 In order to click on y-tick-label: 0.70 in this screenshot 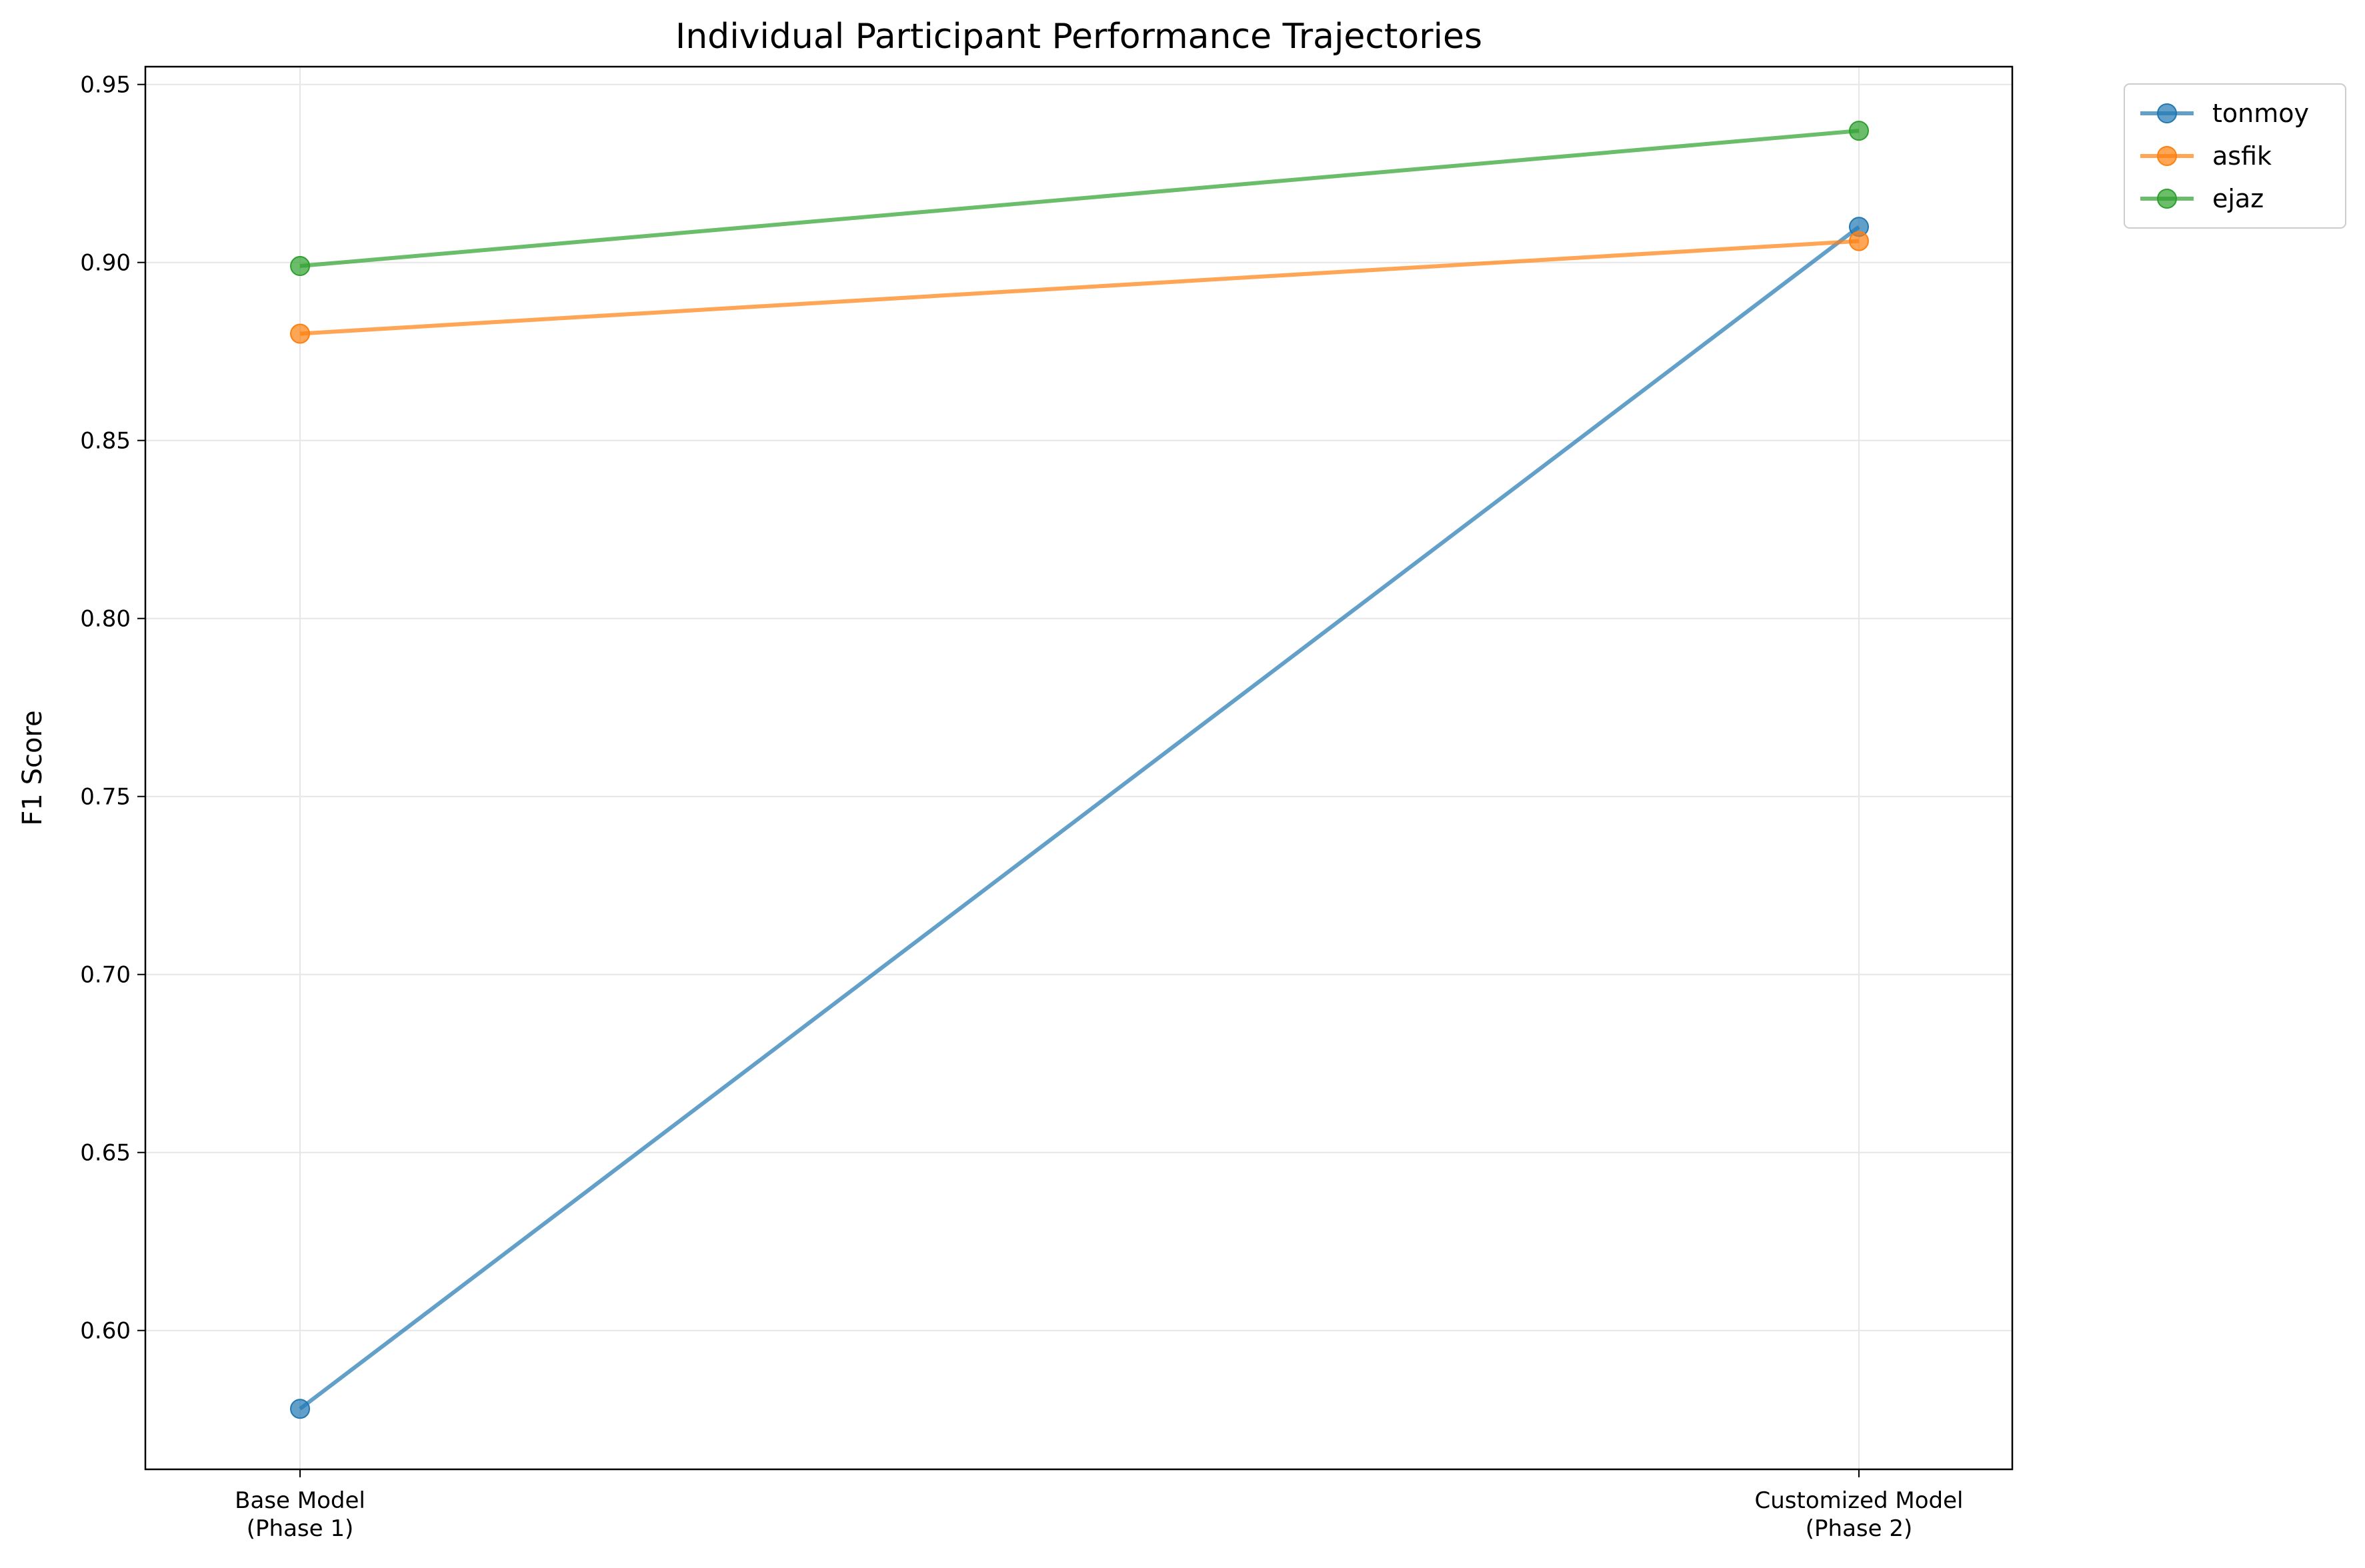, I will do `click(105, 975)`.